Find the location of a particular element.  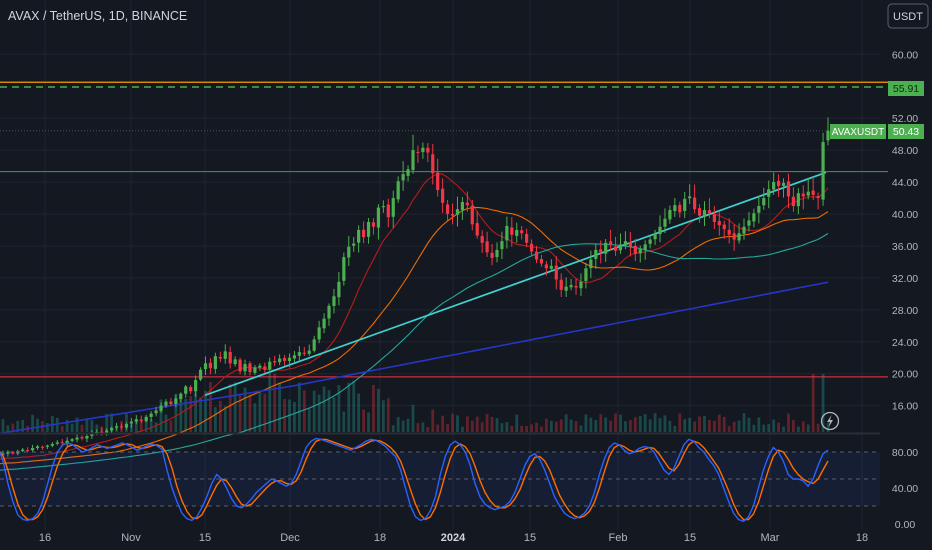

time-axis: 16 Nov 15 Dec 18 2024 15 Feb 15 Mar 18 is located at coordinates (453, 538).